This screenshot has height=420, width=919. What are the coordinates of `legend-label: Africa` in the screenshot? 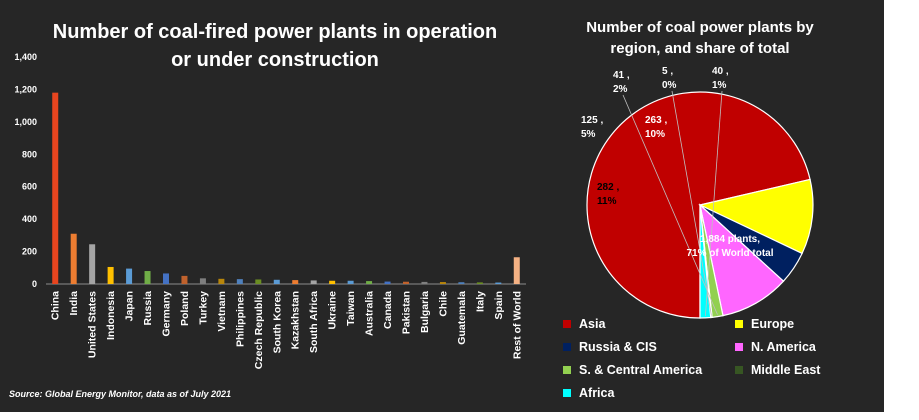 It's located at (597, 392).